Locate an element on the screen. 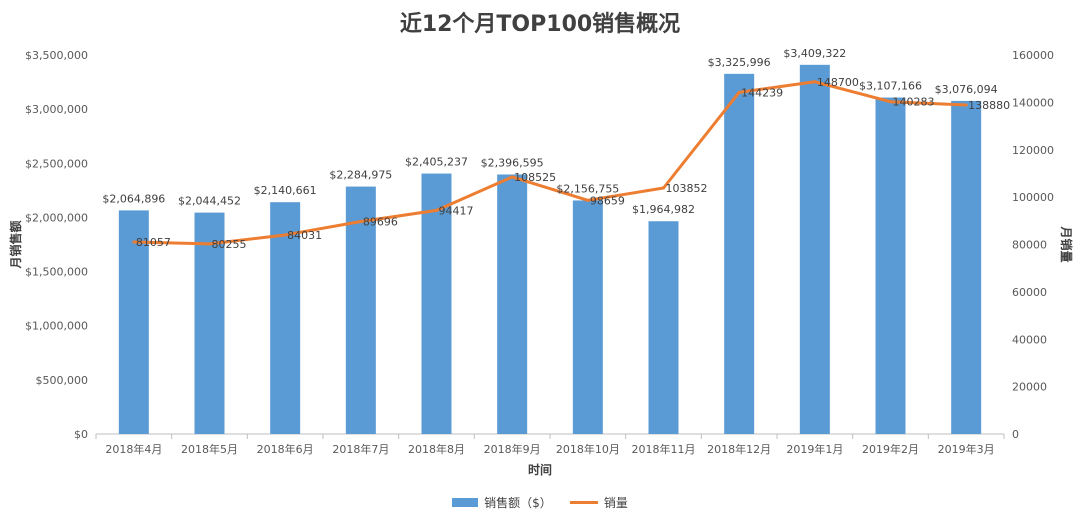  line-data-label: 80255 is located at coordinates (229, 244).